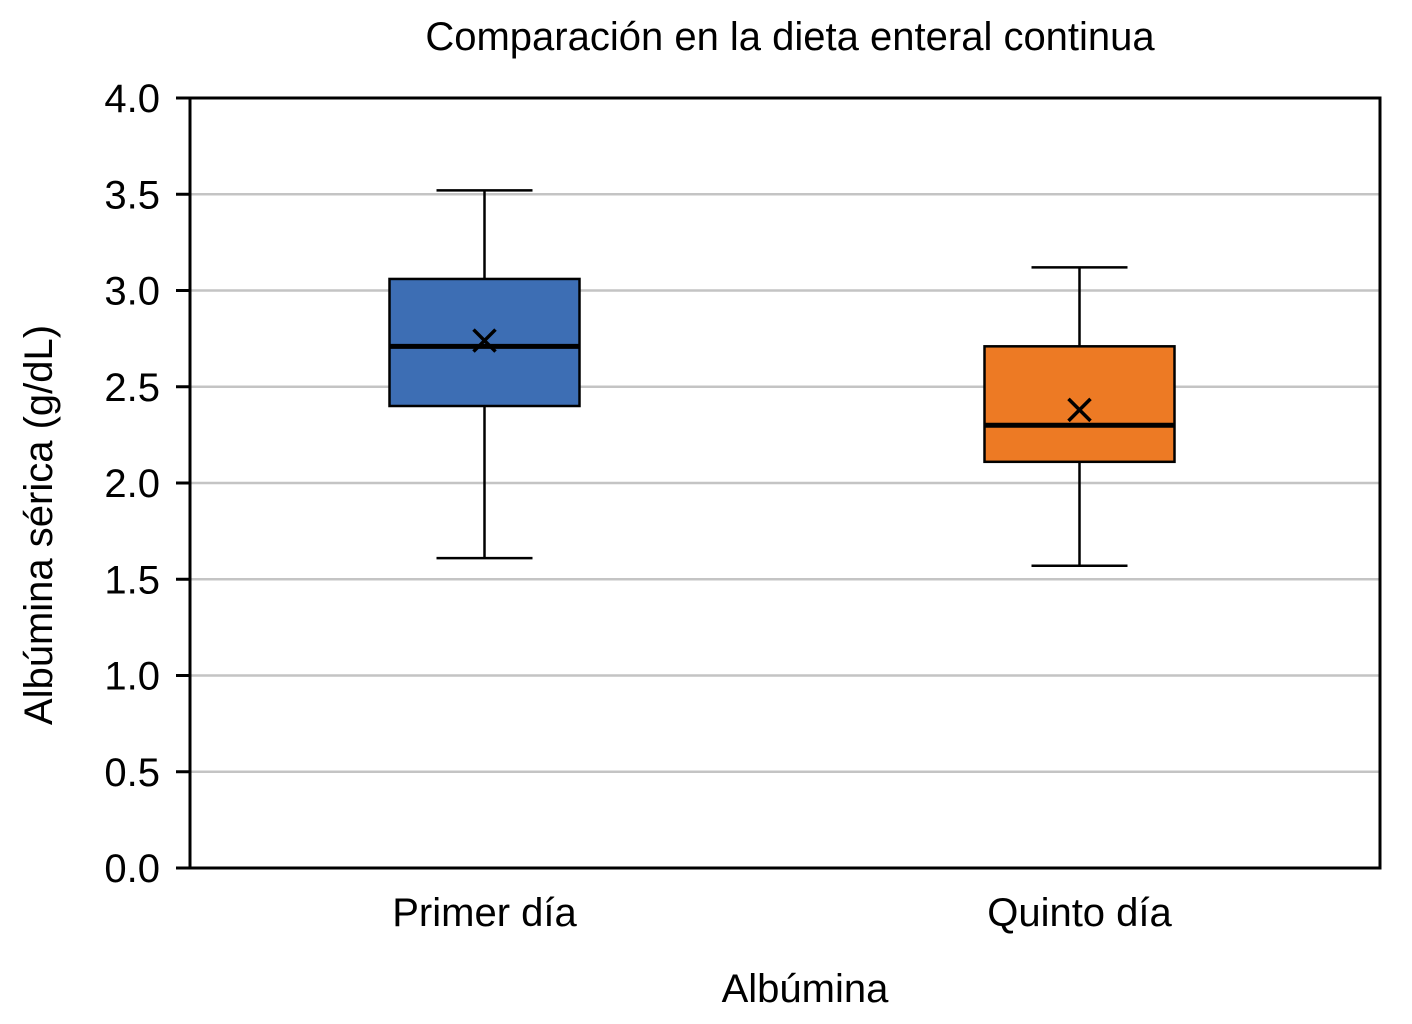 The image size is (1412, 1024). Describe the element at coordinates (782, 913) in the screenshot. I see `x-axis-categories: Primer día Quinto día` at that location.